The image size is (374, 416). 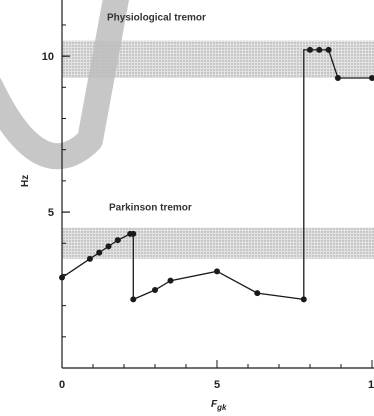 I want to click on band-label-parkinson: Parkinson tremor, so click(x=150, y=208).